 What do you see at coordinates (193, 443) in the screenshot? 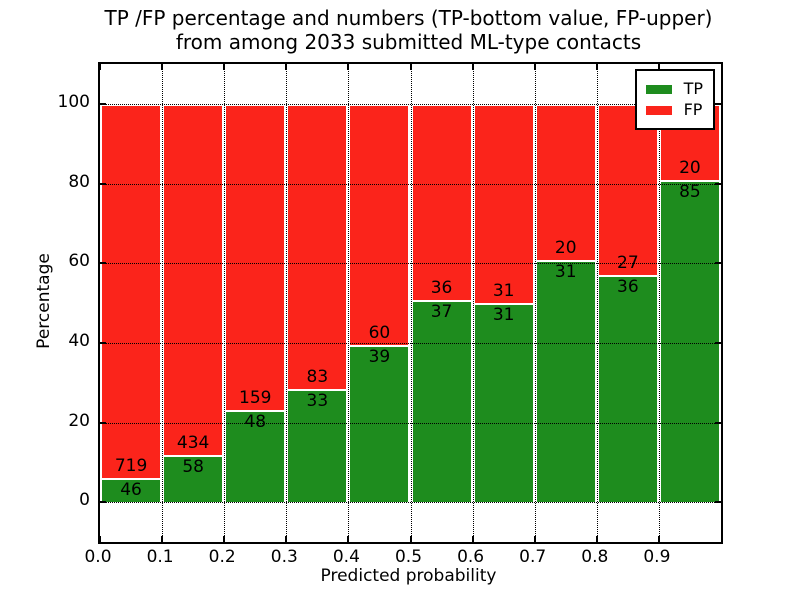
I see `bar-label-fp: 434` at bounding box center [193, 443].